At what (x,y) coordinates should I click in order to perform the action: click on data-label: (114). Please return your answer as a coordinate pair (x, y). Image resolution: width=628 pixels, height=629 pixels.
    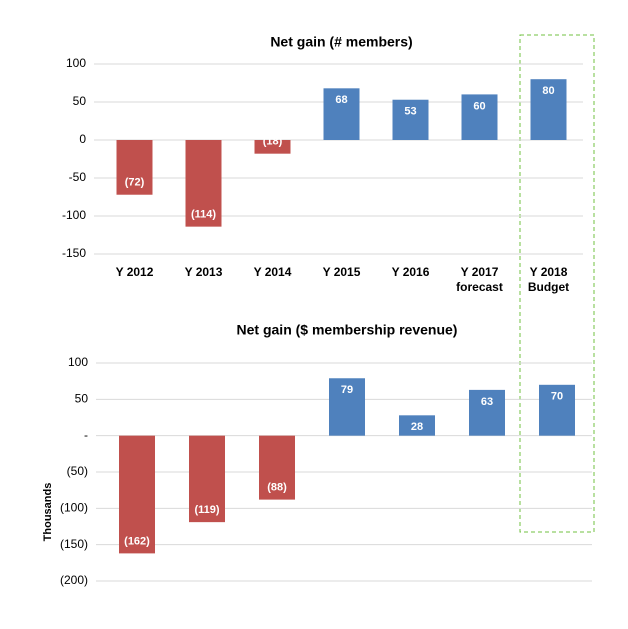
    Looking at the image, I should click on (203, 215).